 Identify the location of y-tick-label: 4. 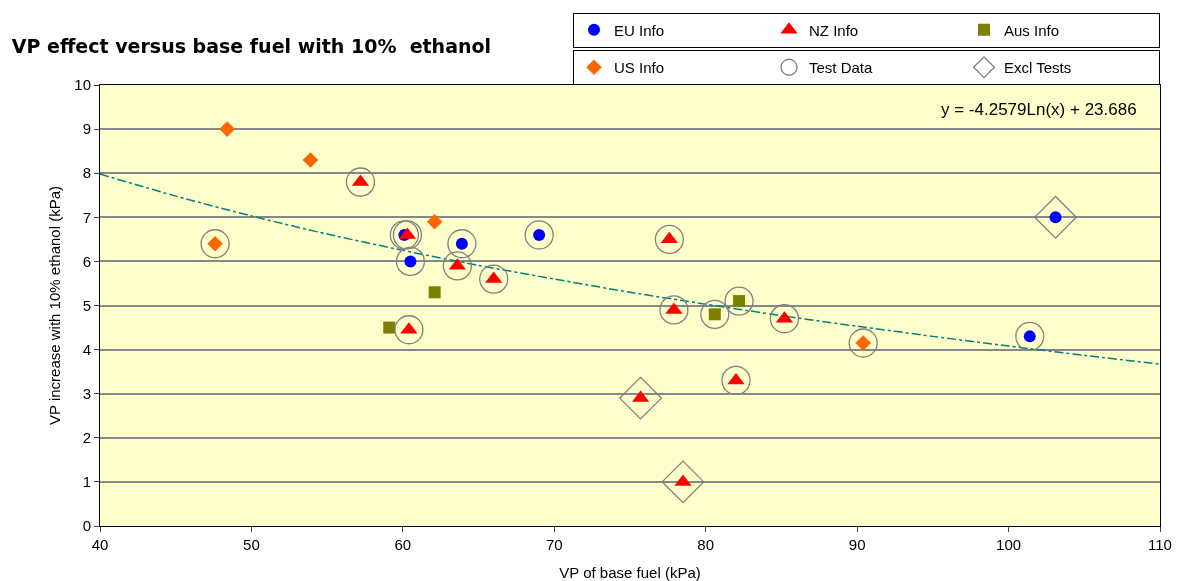
(86, 349).